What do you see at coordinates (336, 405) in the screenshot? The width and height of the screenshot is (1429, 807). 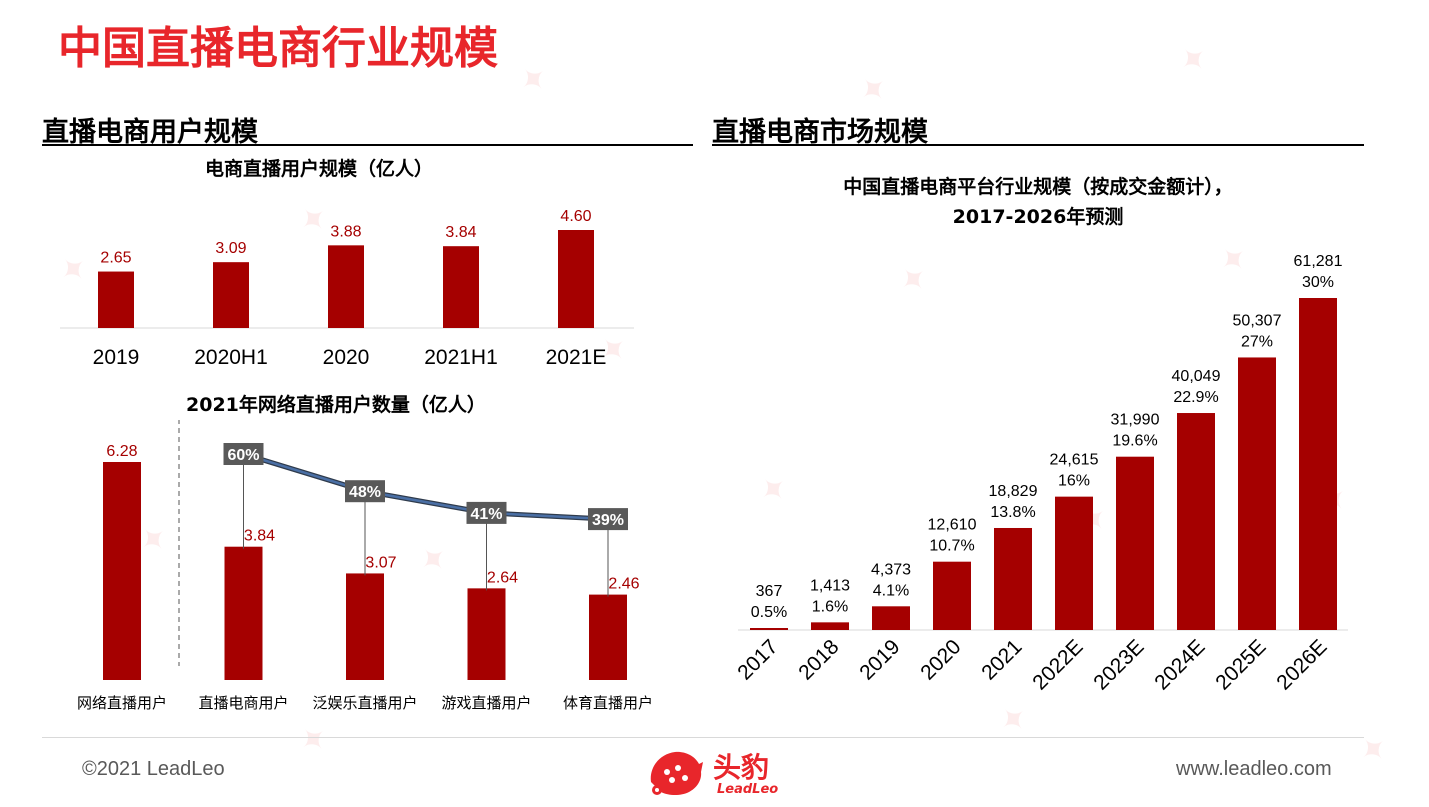 I see `chart2-title: 2021年网络直播用户数量（亿人）` at bounding box center [336, 405].